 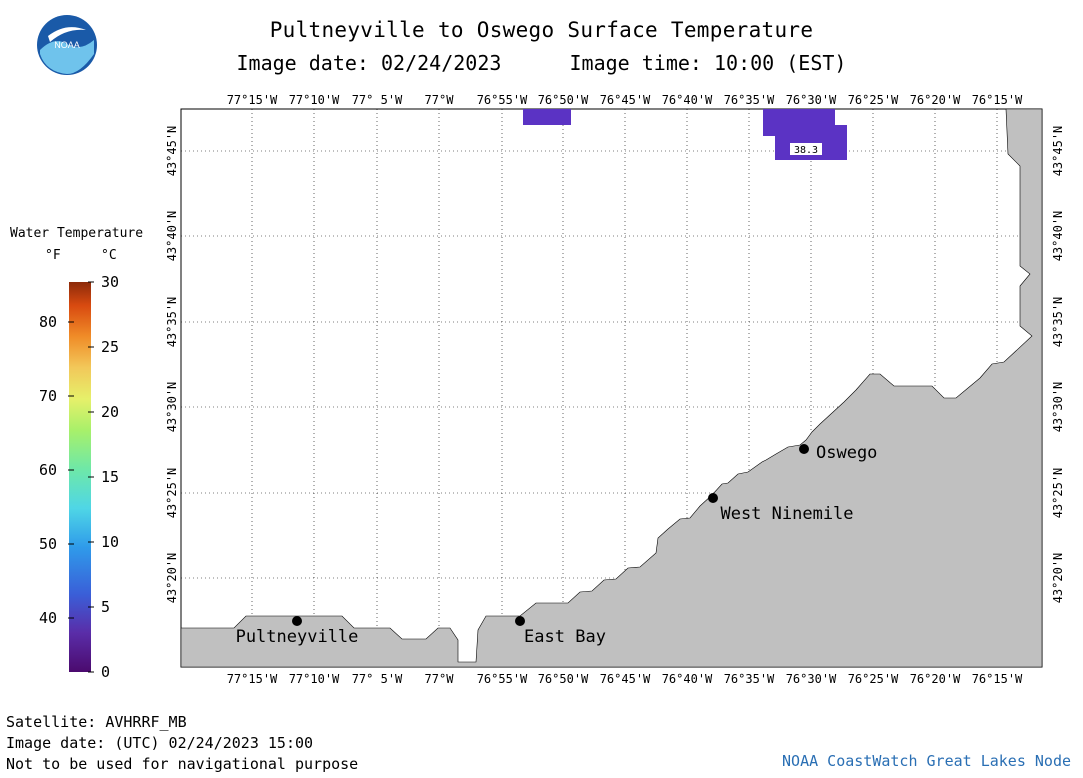 What do you see at coordinates (110, 347) in the screenshot?
I see `legend-celsius-tick: 25` at bounding box center [110, 347].